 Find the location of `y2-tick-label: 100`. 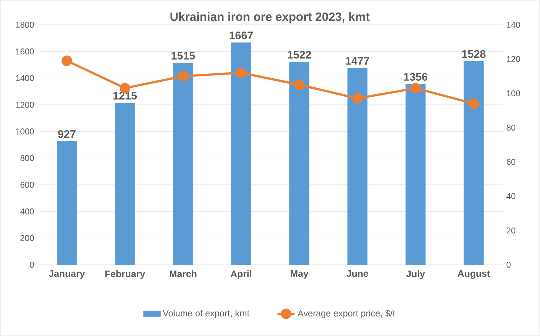

y2-tick-label: 100 is located at coordinates (513, 93).